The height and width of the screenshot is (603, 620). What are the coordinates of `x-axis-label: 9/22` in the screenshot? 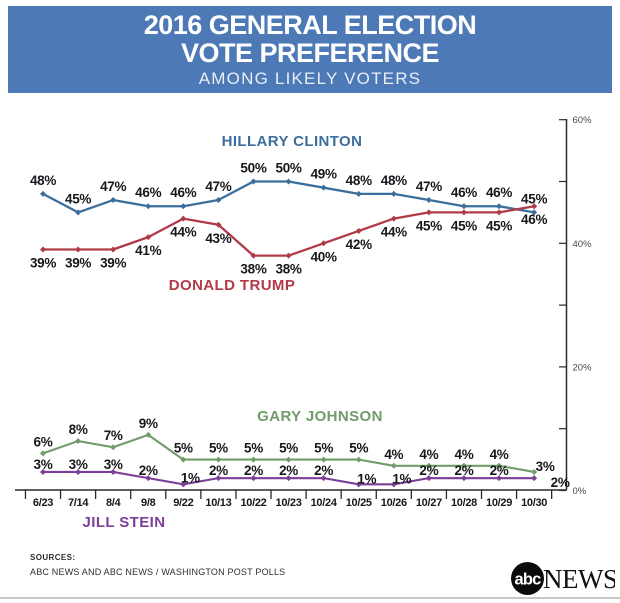 It's located at (183, 503).